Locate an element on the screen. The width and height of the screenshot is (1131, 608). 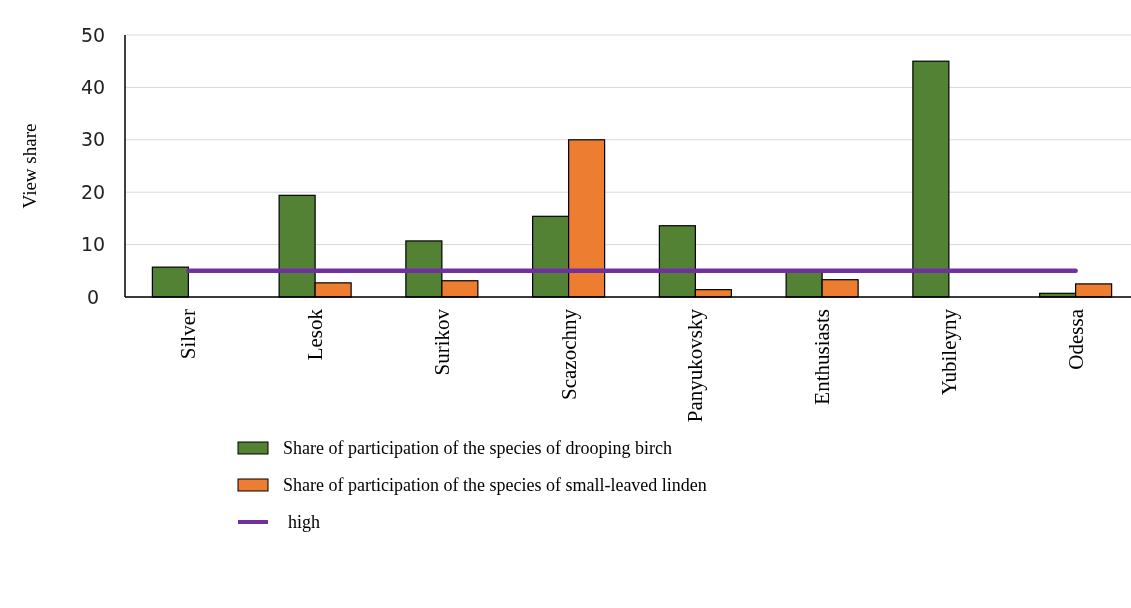
y-axis-title: View share is located at coordinates (29, 166).